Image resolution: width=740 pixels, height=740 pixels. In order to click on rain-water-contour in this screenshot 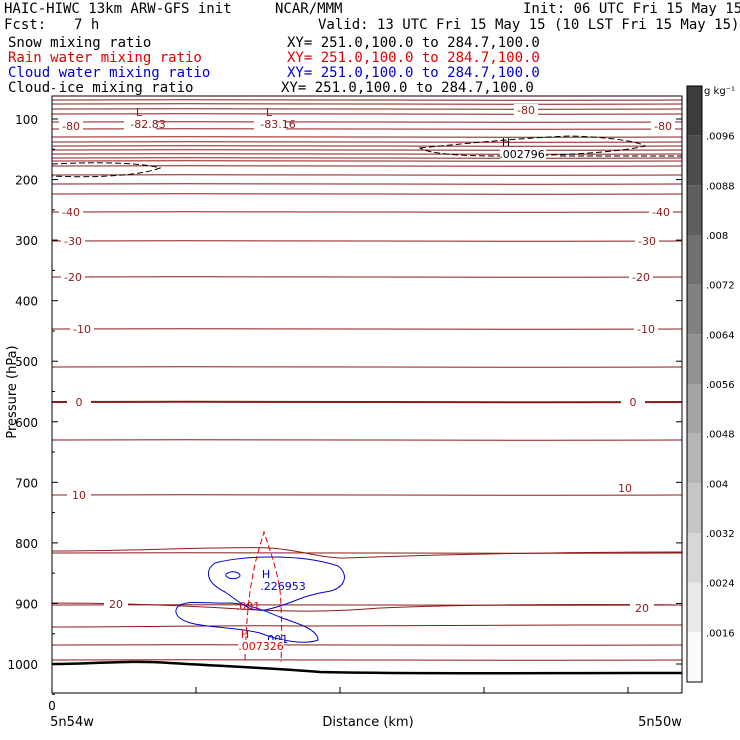, I will do `click(263, 596)`.